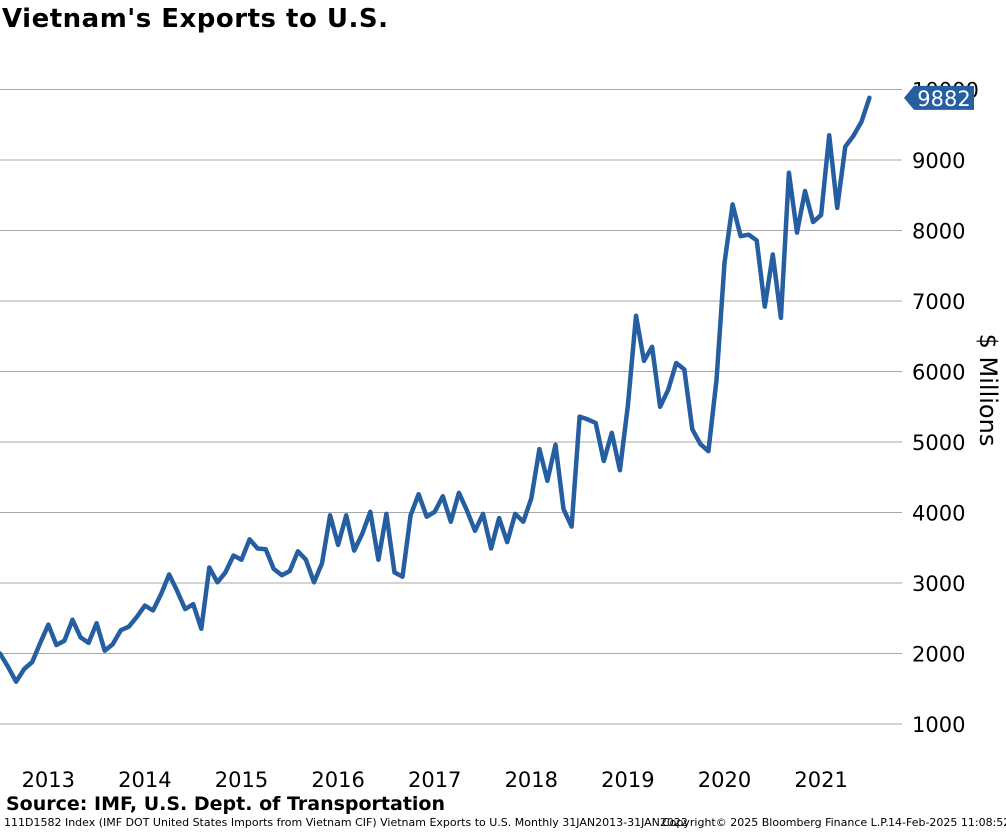 The height and width of the screenshot is (833, 1006). I want to click on x-tick-label: 2018, so click(531, 780).